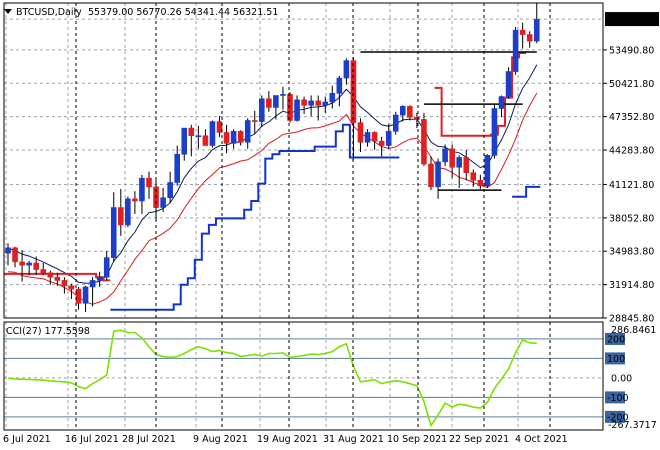 This screenshot has width=660, height=450. Describe the element at coordinates (631, 319) in the screenshot. I see `price-label: 28845.80` at that location.